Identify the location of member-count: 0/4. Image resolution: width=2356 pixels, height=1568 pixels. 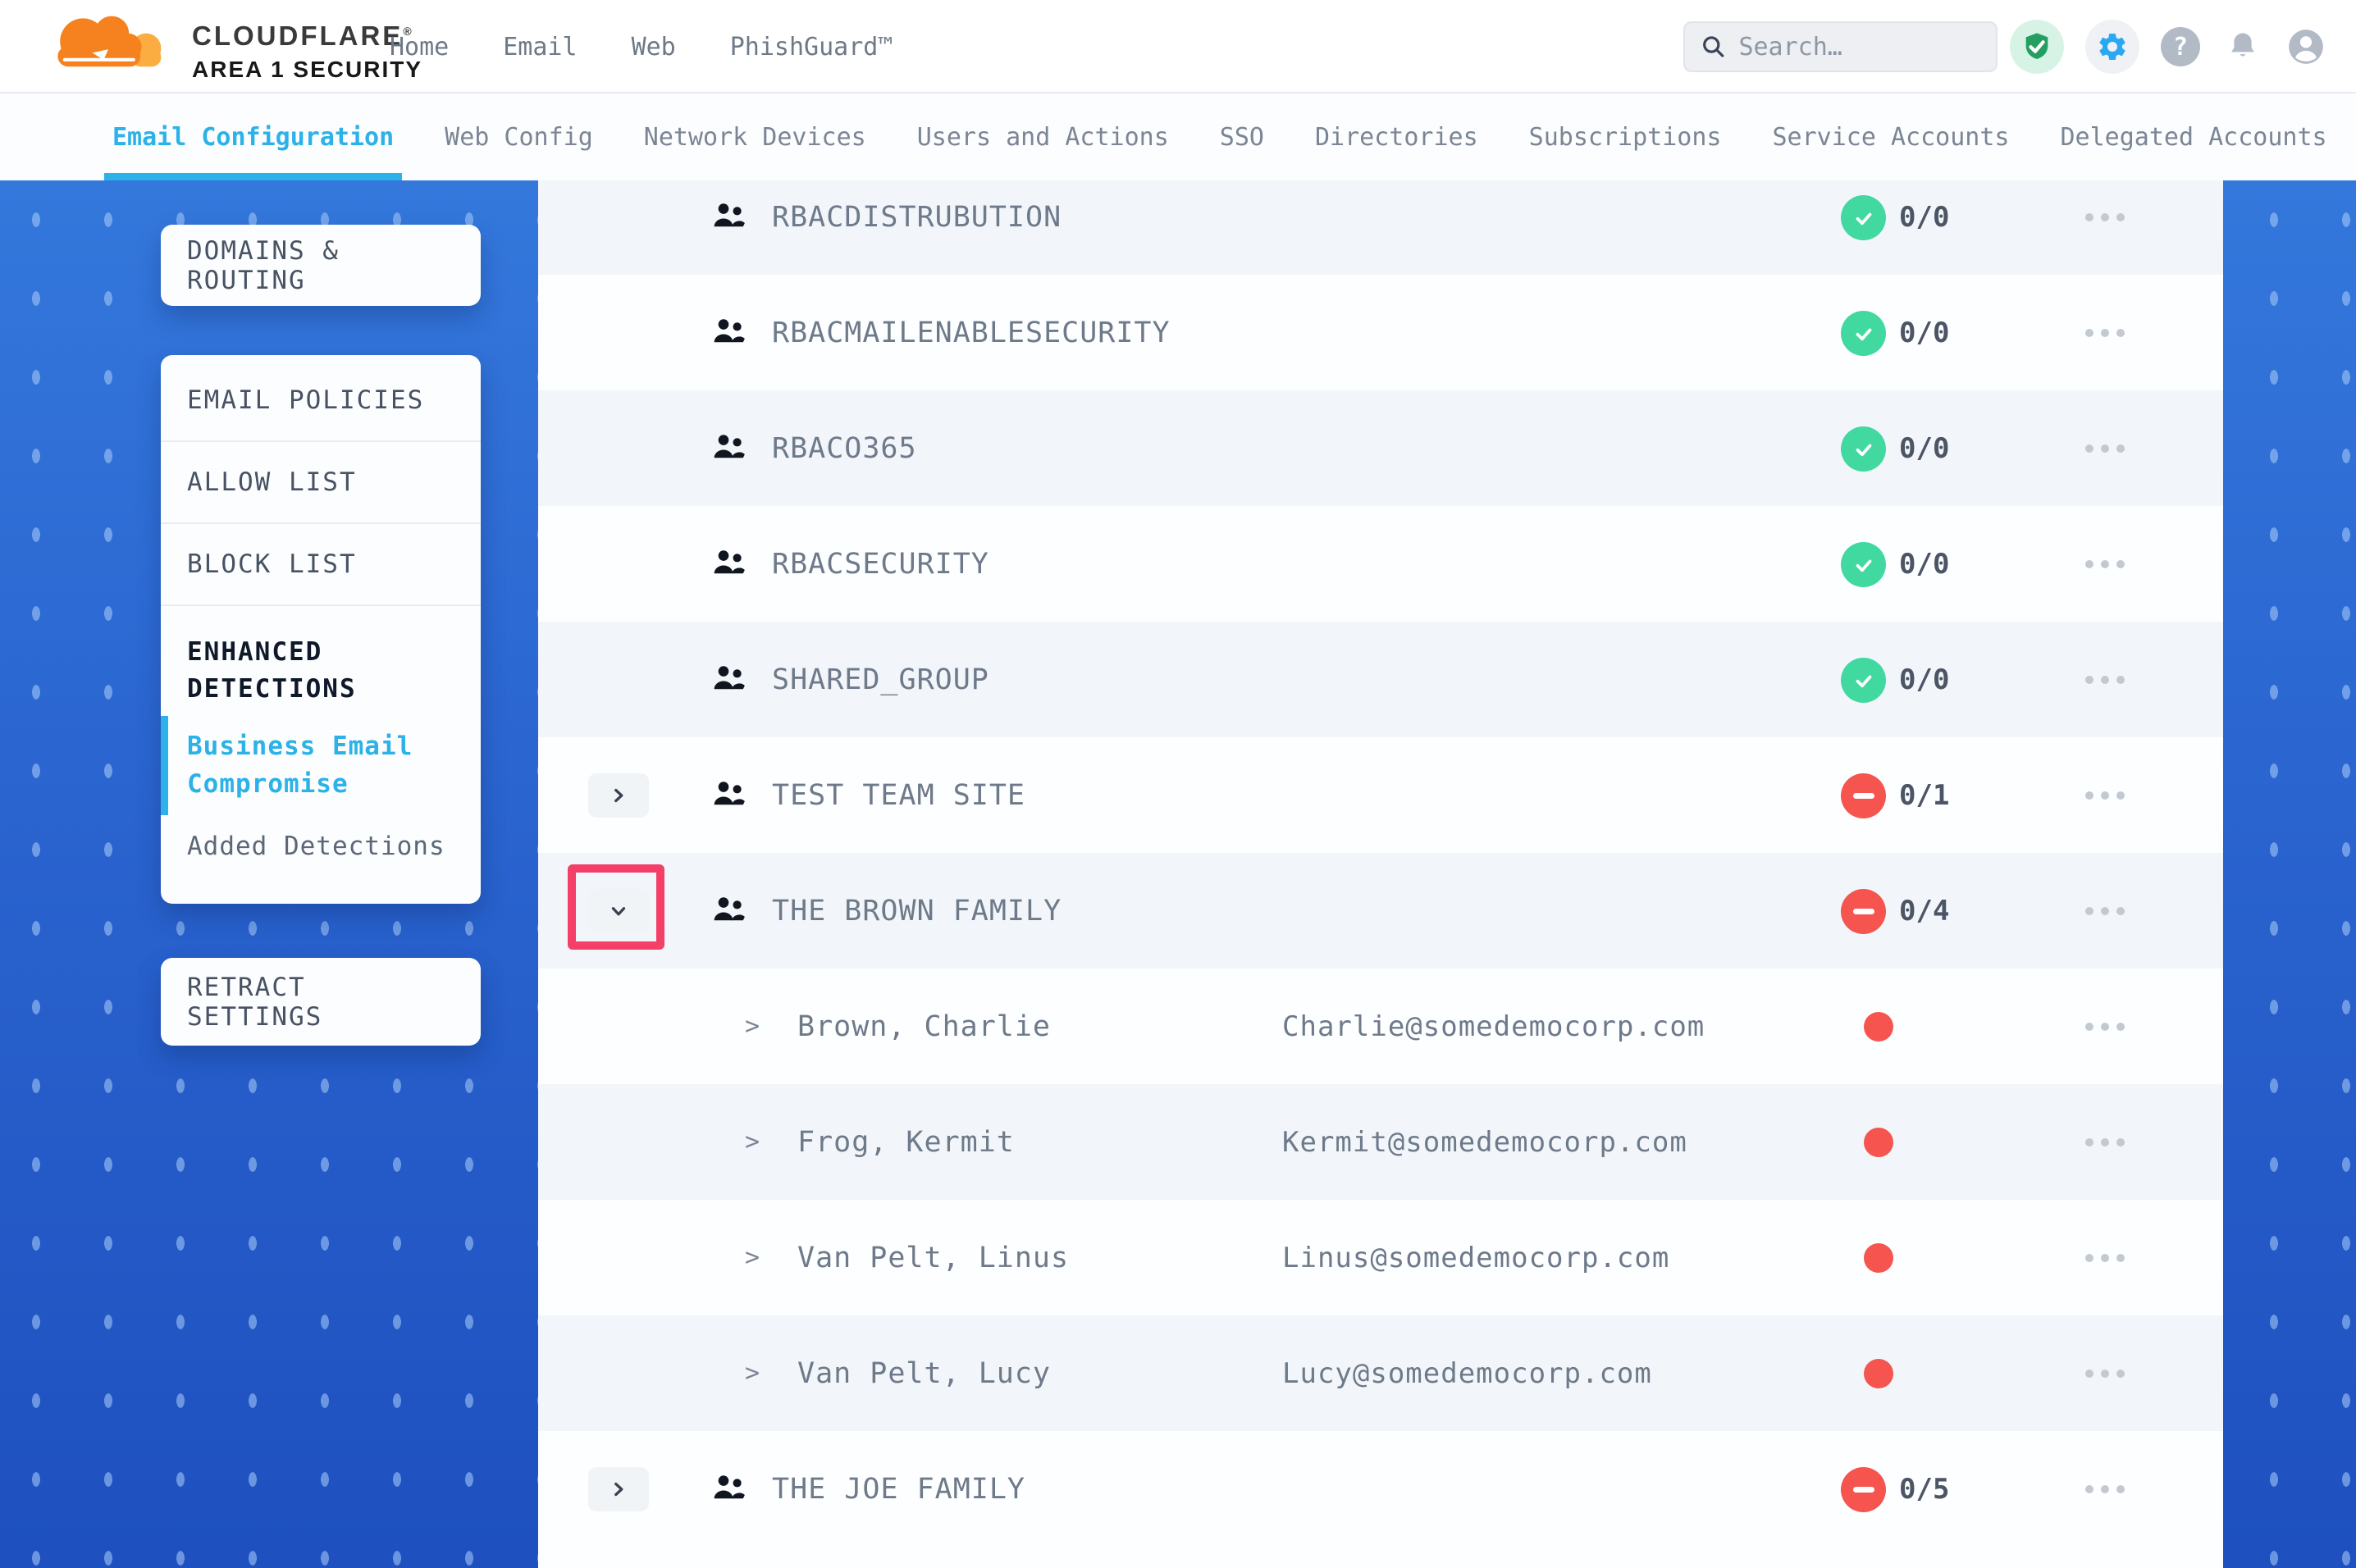
(1924, 911).